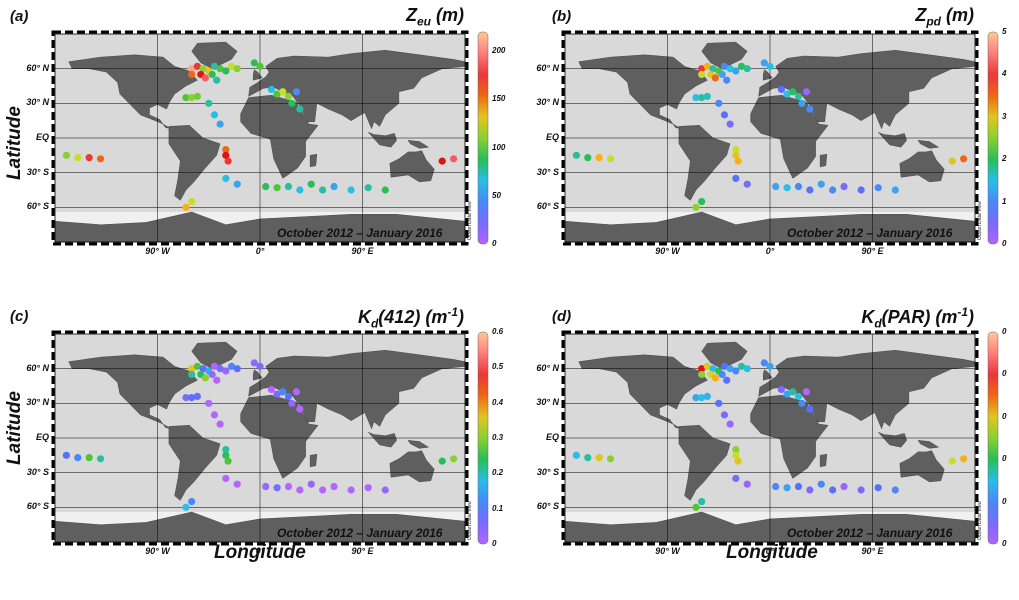  I want to click on colorbar-tick-label: 3, so click(1004, 116).